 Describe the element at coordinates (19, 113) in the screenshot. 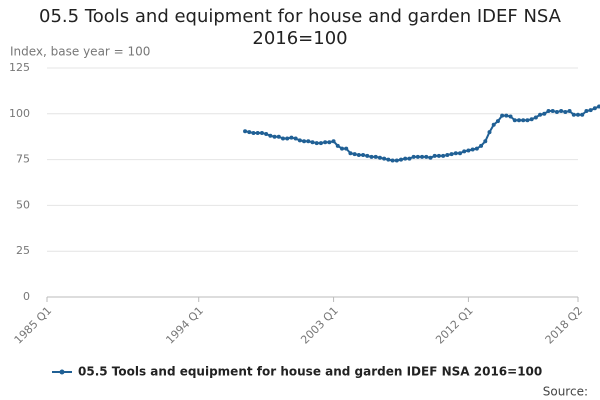

I see `y-tick-label: 100` at that location.